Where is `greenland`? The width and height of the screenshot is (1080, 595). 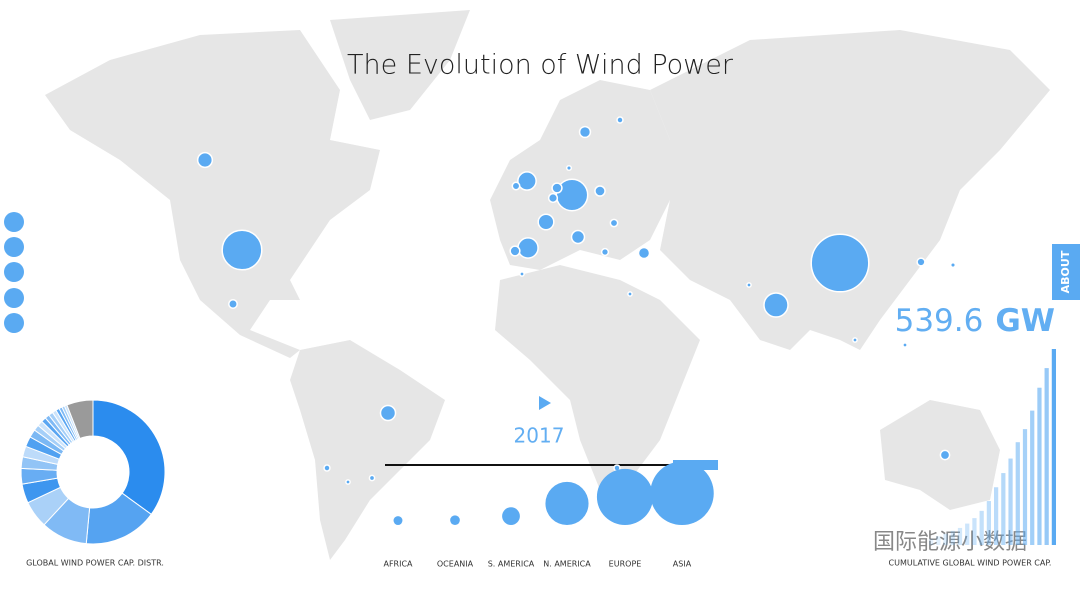
greenland is located at coordinates (400, 65).